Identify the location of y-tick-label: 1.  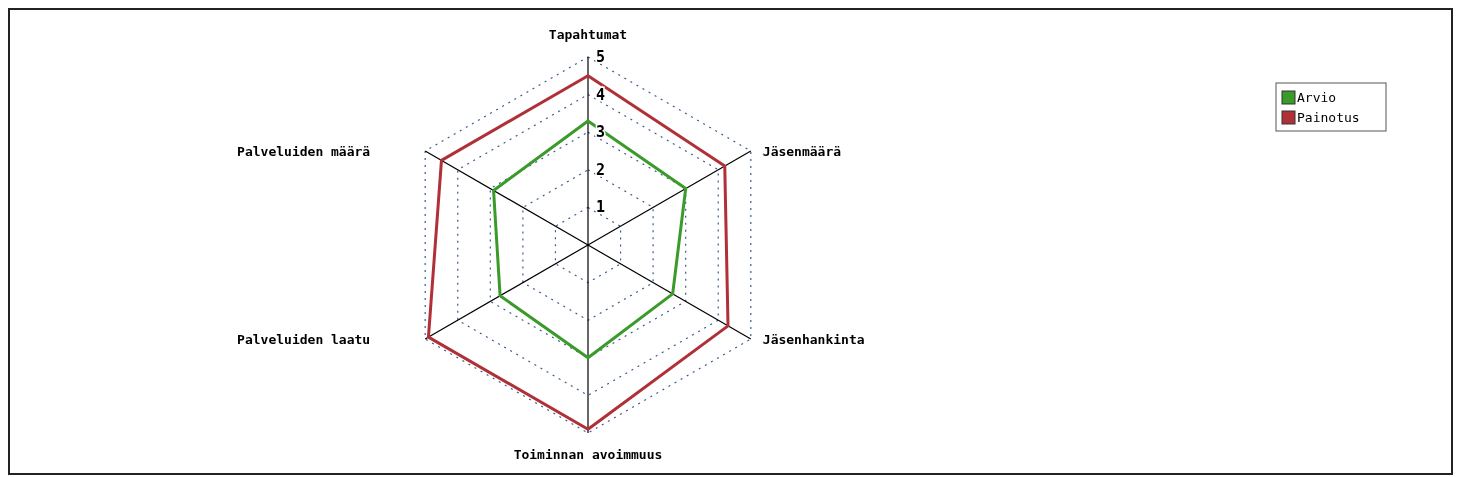
(601, 207).